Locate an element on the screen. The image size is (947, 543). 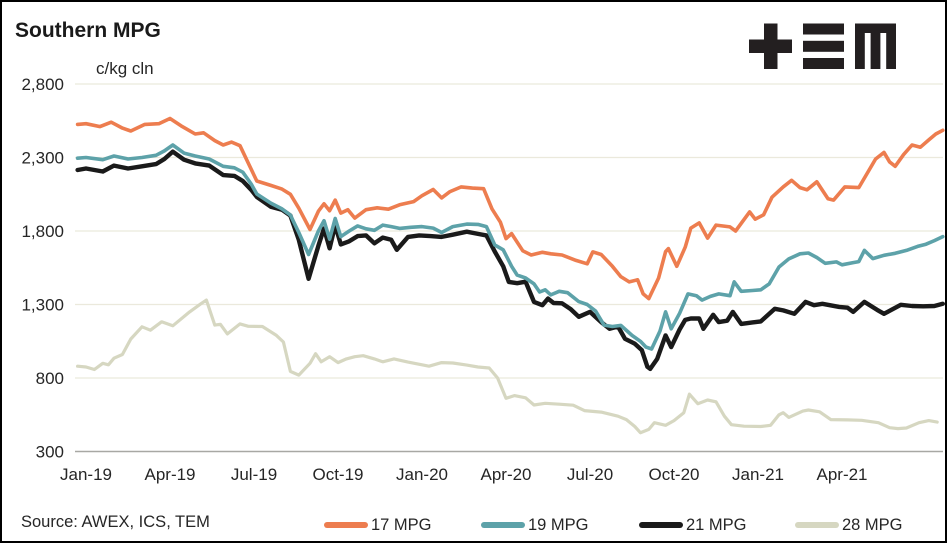
m-glyph-icon is located at coordinates (875, 46).